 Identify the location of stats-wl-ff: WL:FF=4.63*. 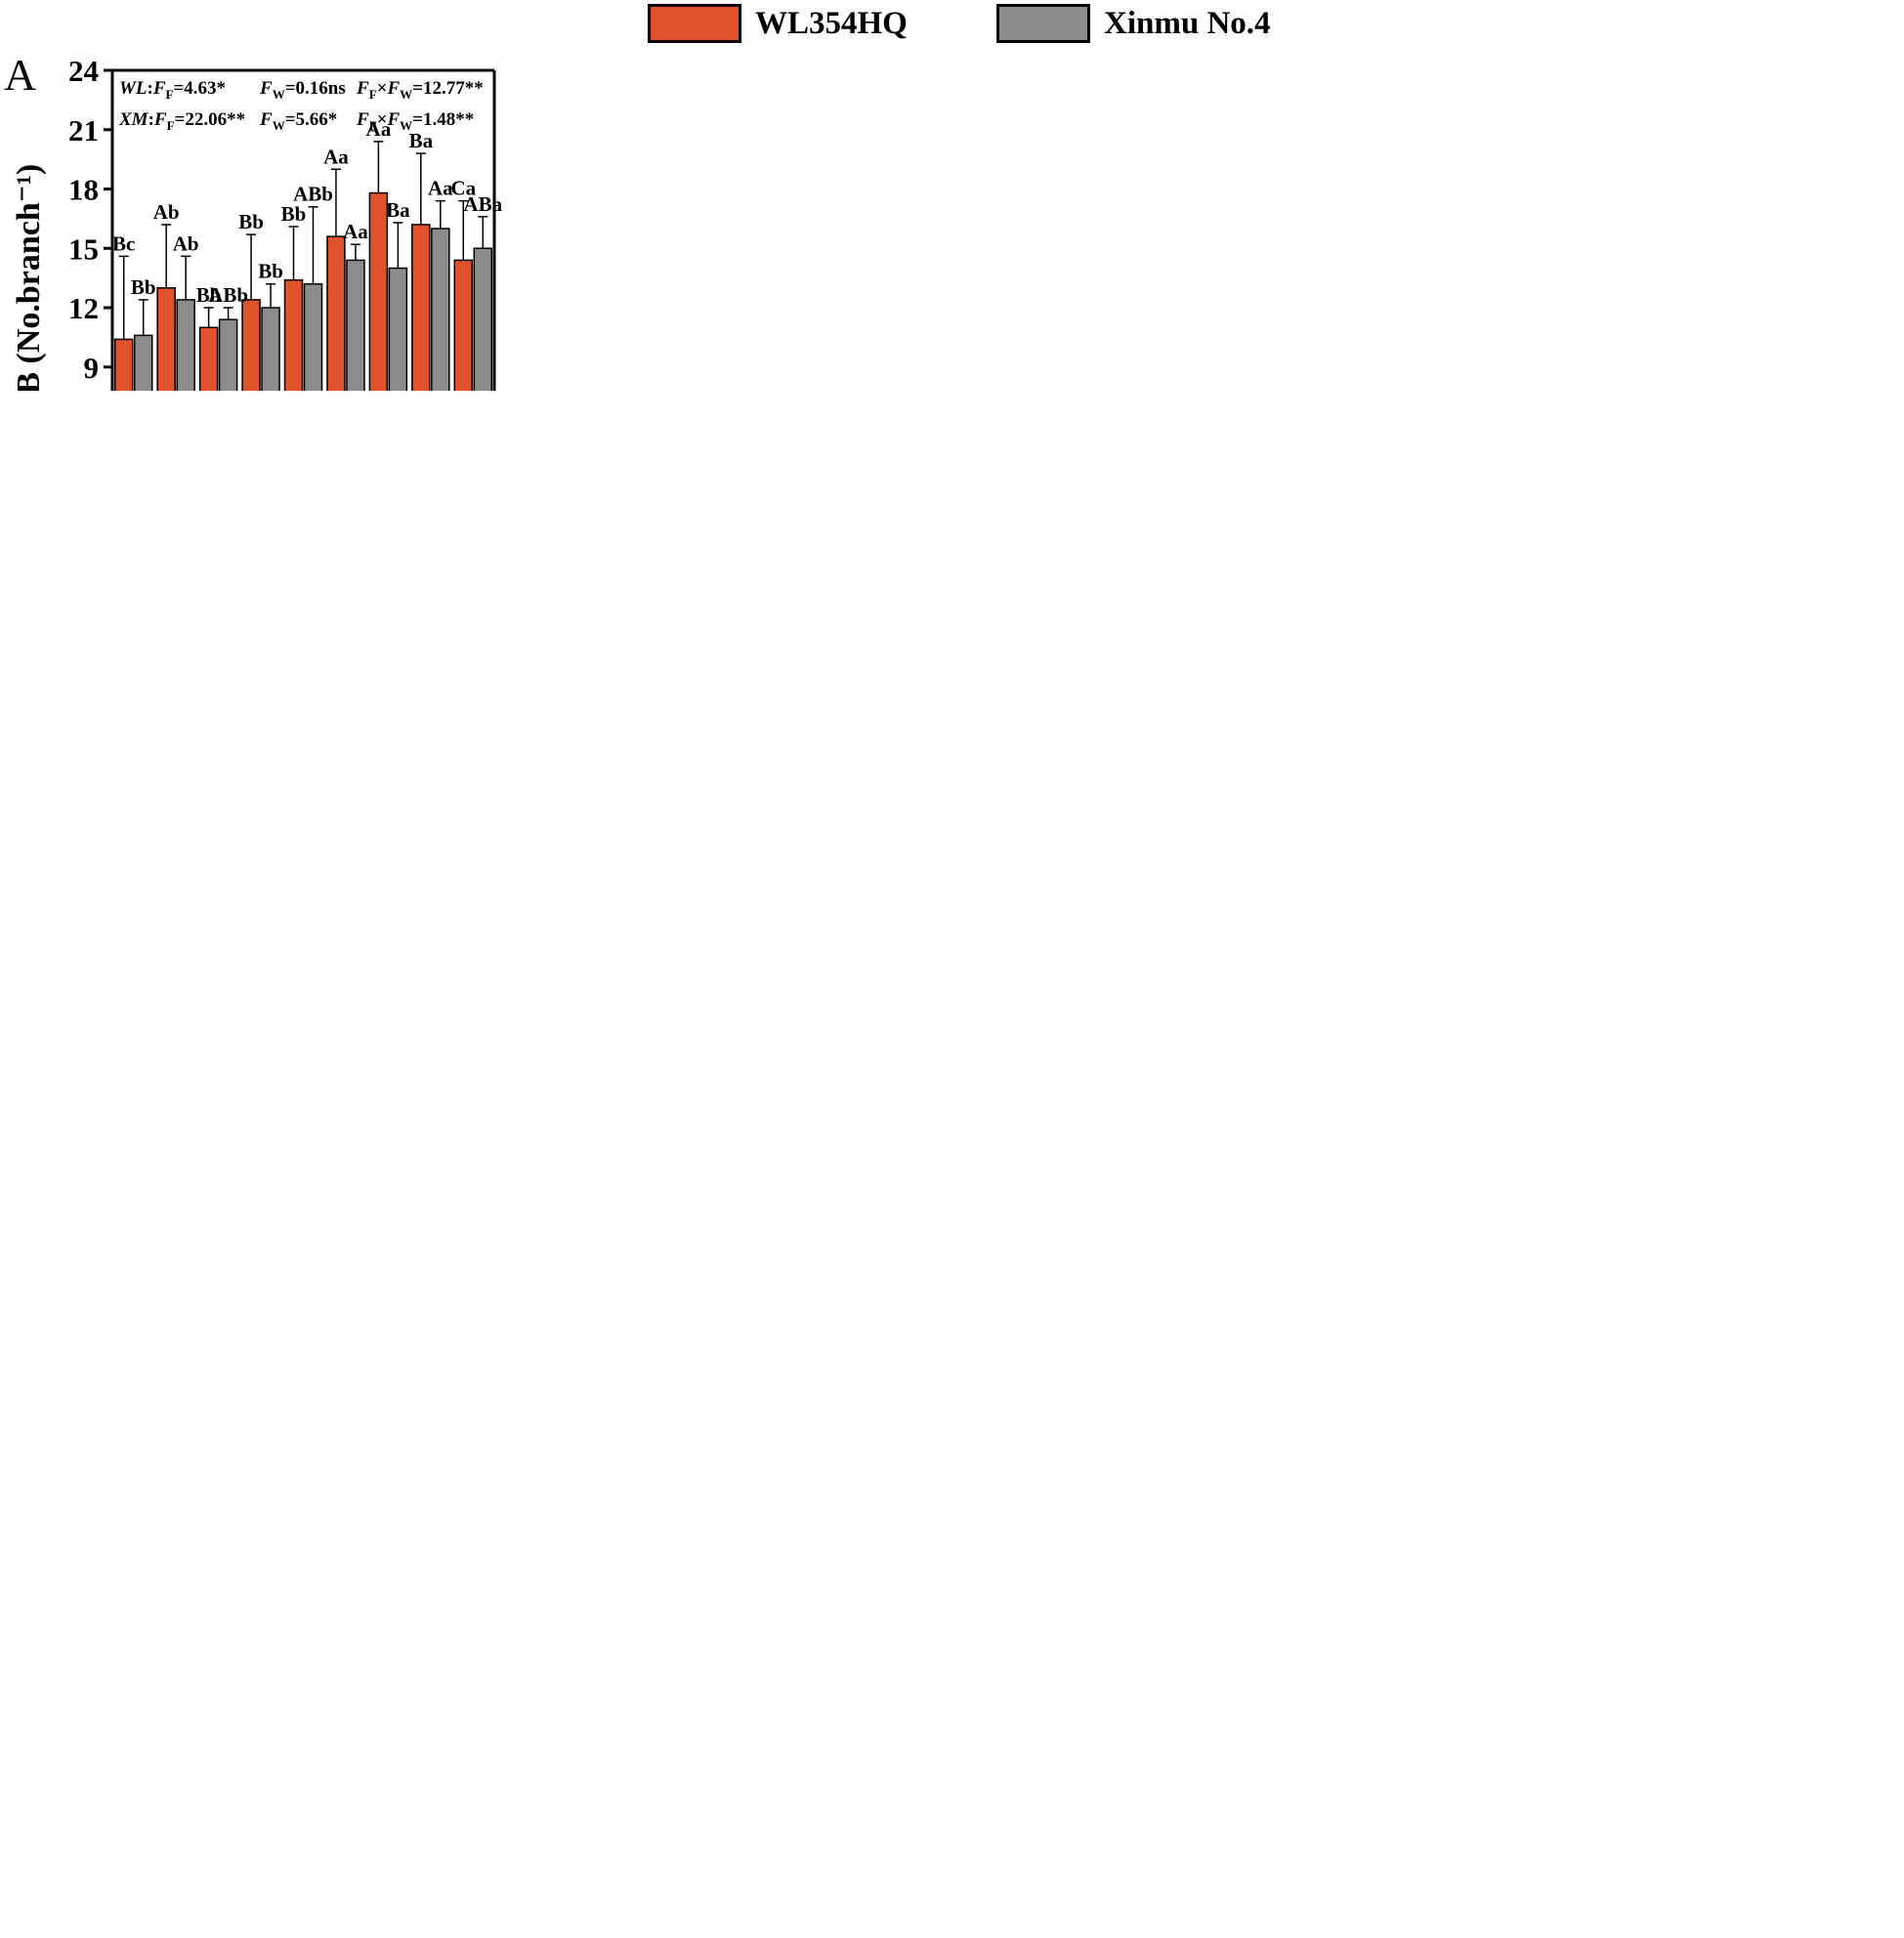
(172, 90).